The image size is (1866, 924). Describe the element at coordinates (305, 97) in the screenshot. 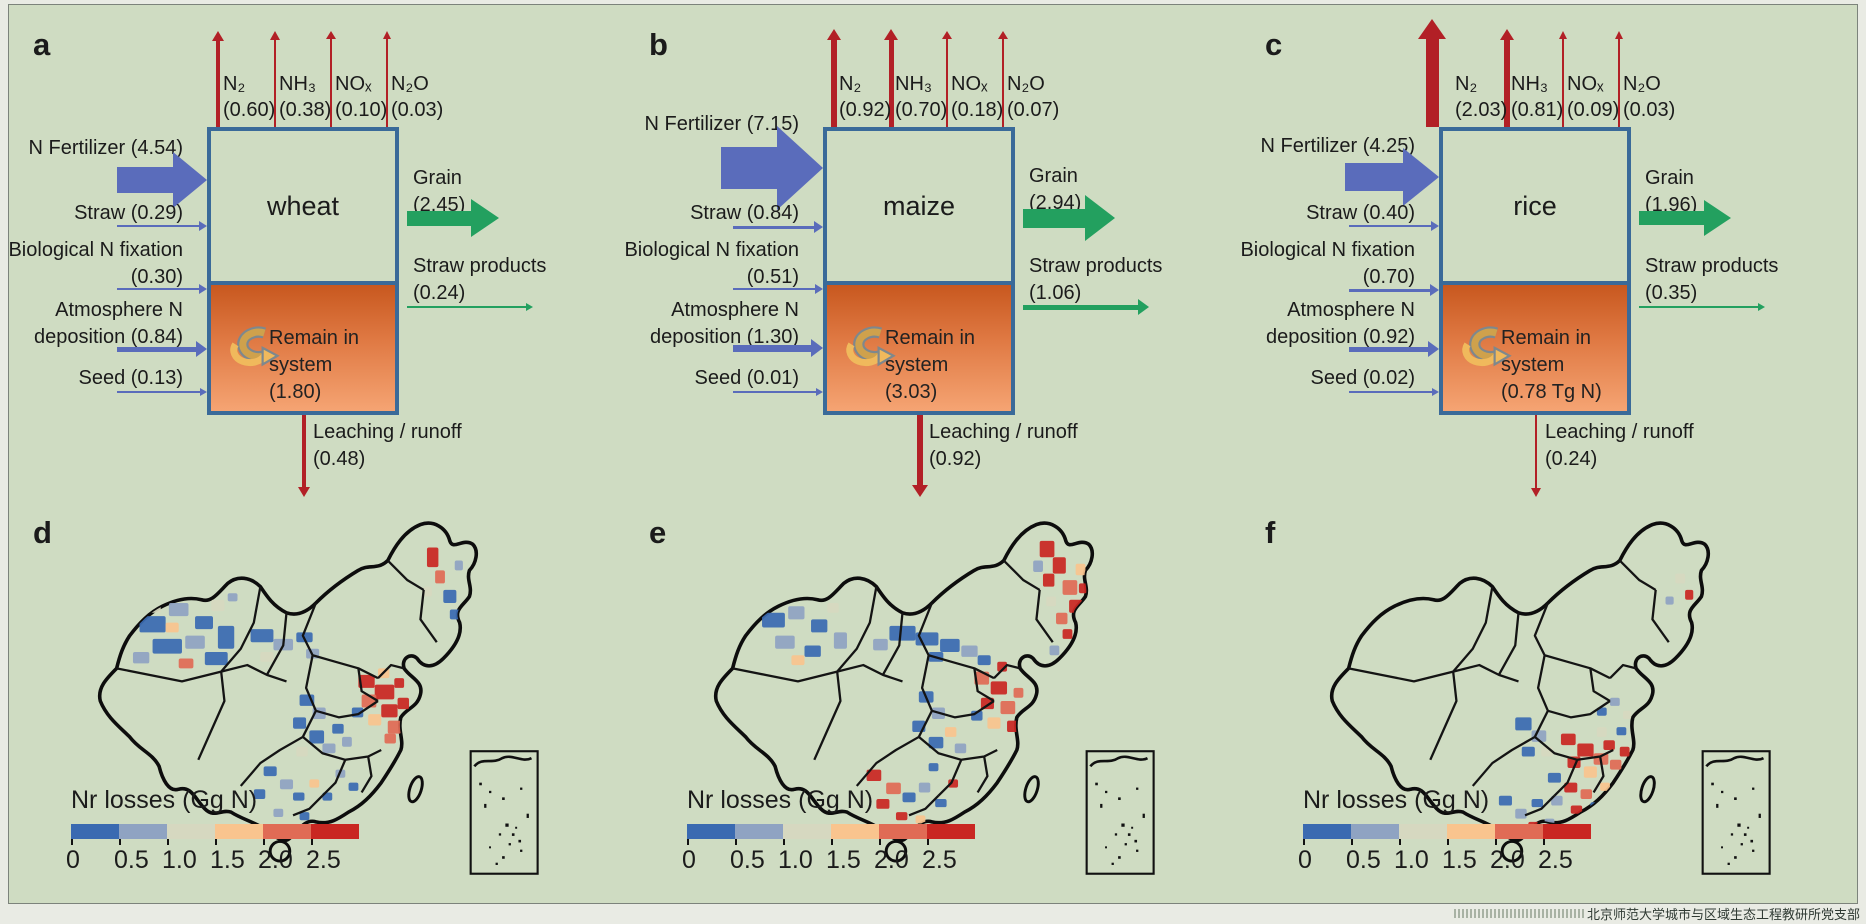

I see `gas-label-nh3: NH₃ (0.38)` at that location.